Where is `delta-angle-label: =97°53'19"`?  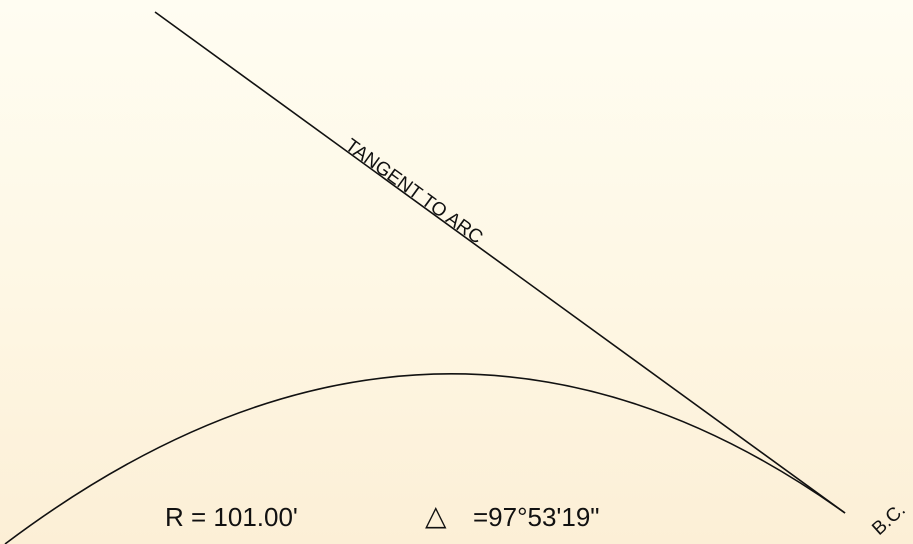
delta-angle-label: =97°53'19" is located at coordinates (536, 517).